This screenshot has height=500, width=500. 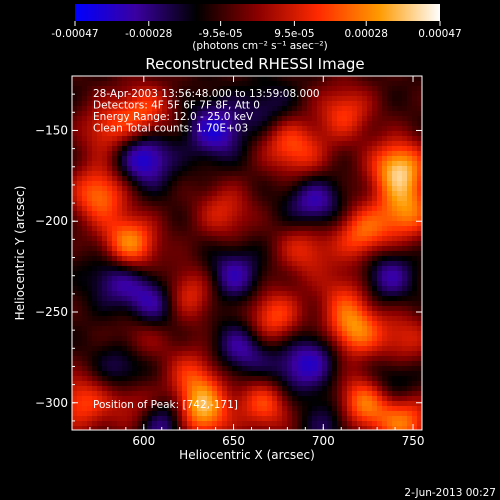 What do you see at coordinates (170, 129) in the screenshot?
I see `annotation-line: Clean Total counts: 1.70E+03` at bounding box center [170, 129].